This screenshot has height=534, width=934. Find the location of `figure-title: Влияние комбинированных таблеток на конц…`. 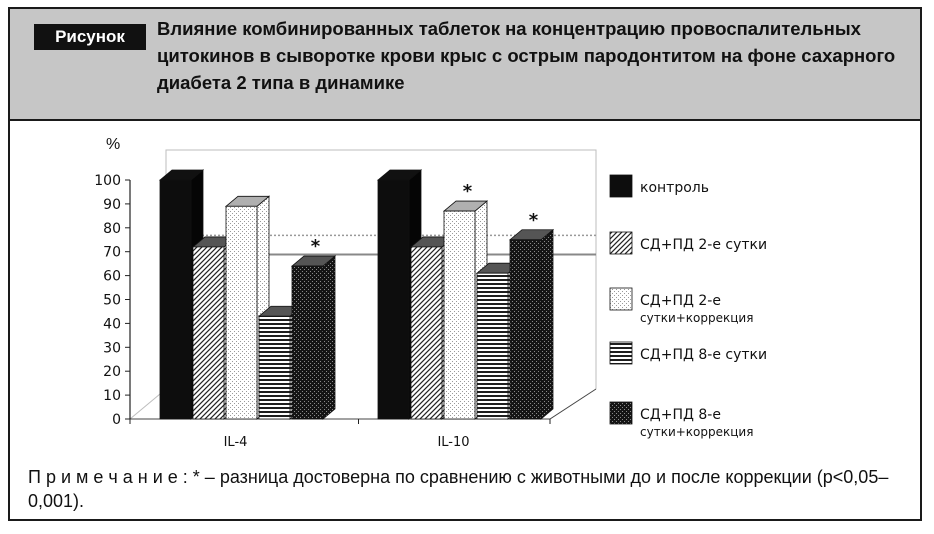

figure-title: Влияние комбинированных таблеток на конц… is located at coordinates (526, 55).